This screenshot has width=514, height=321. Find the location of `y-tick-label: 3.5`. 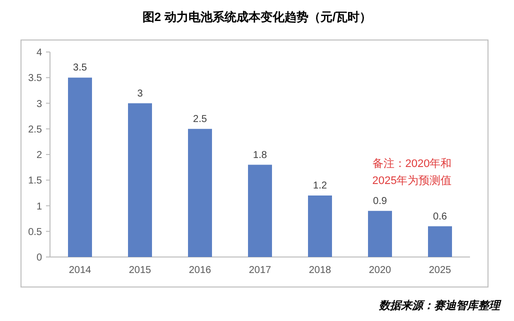

y-tick-label: 3.5 is located at coordinates (35, 78).